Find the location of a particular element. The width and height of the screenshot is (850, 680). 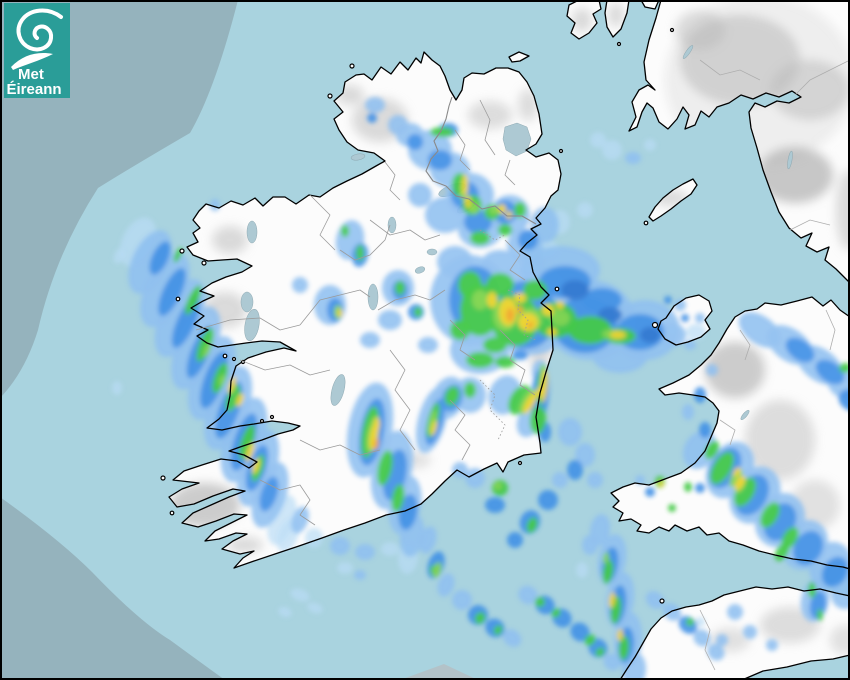

radar-range-notch-bottom is located at coordinates (439, 672).